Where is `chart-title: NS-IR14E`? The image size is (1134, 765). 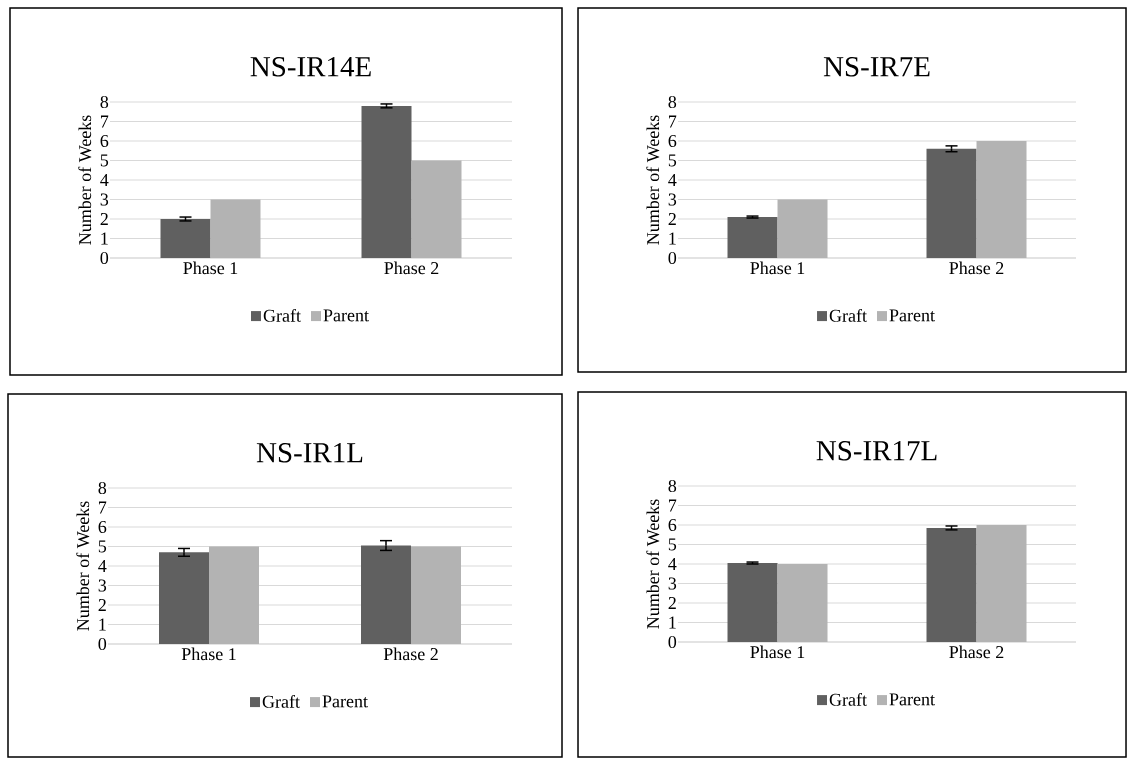
chart-title: NS-IR14E is located at coordinates (310, 66).